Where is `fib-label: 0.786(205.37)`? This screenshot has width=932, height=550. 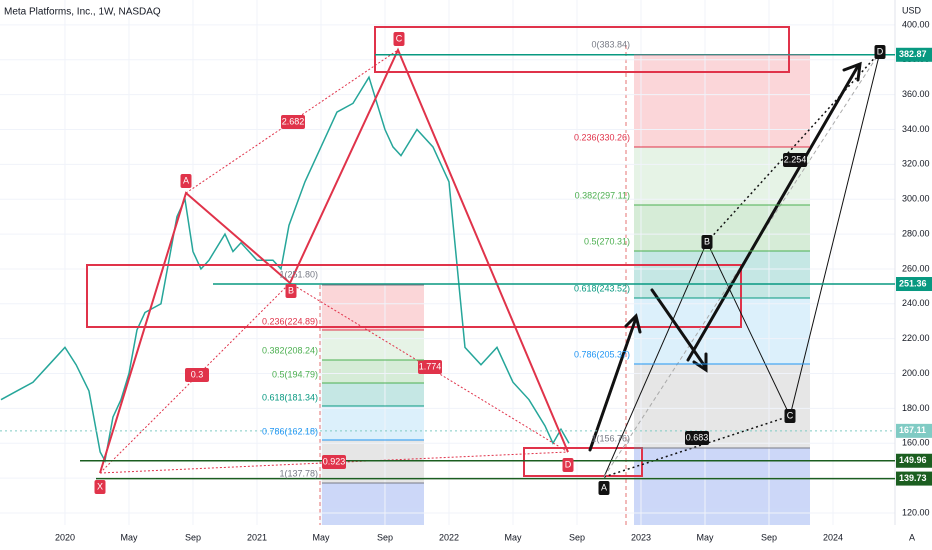
fib-label: 0.786(205.37) is located at coordinates (602, 354).